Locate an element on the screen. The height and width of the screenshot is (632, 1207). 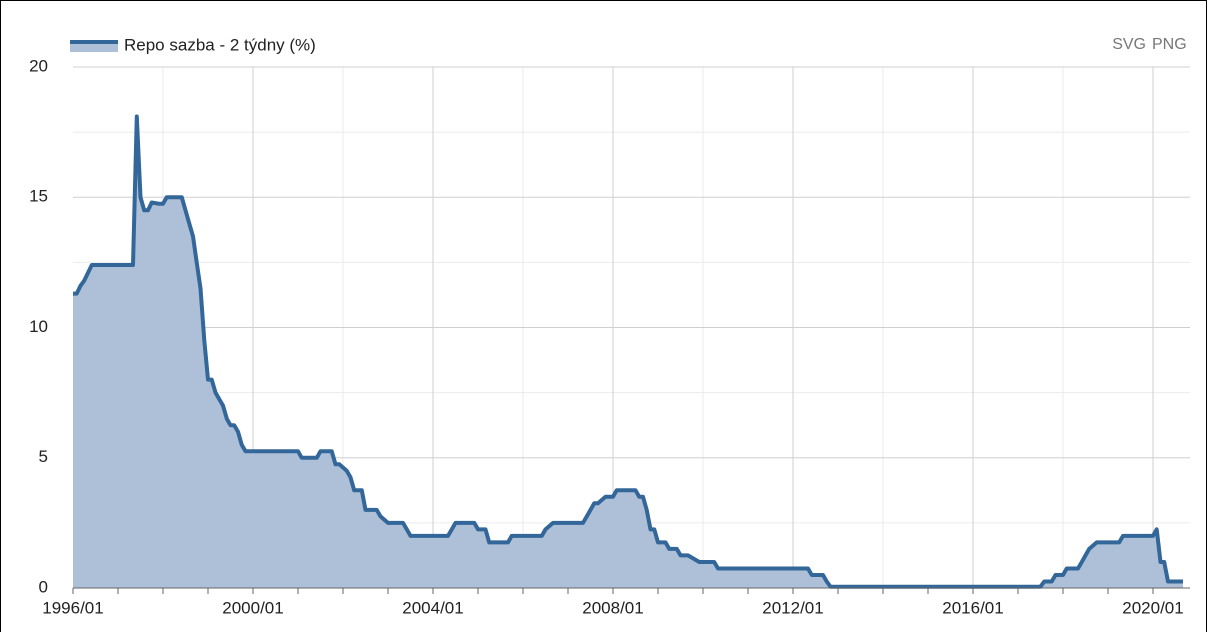
x-tick-label: 1996/01 is located at coordinates (72, 607).